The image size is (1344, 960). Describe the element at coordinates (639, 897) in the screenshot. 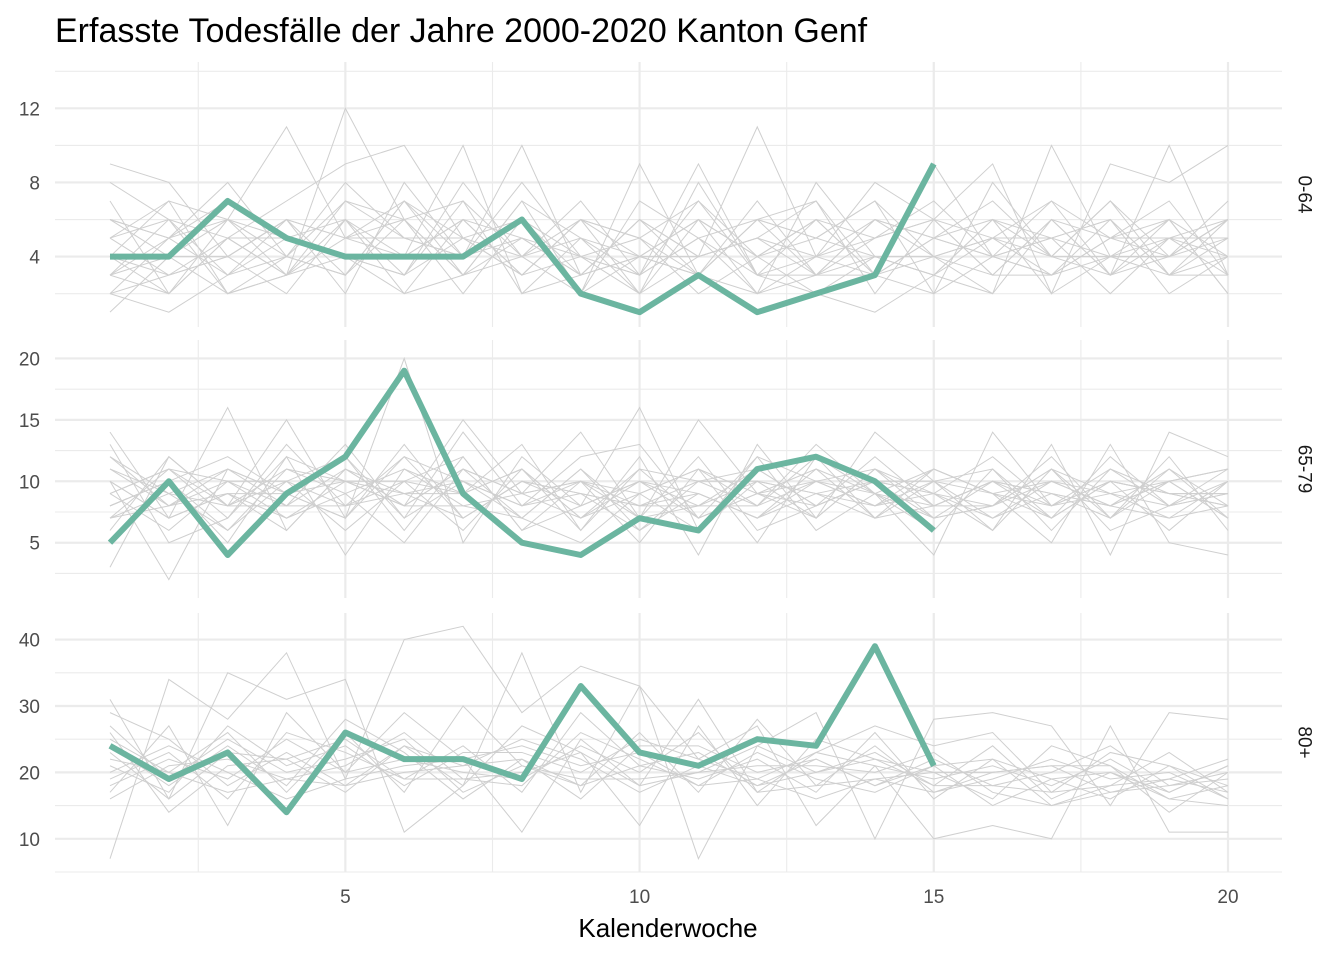

I see `x-tick-label: 10` at that location.